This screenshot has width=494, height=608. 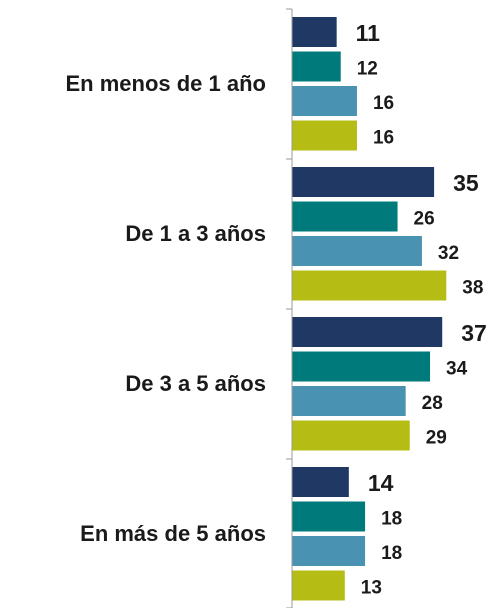 I want to click on value-label: 38, so click(x=472, y=288).